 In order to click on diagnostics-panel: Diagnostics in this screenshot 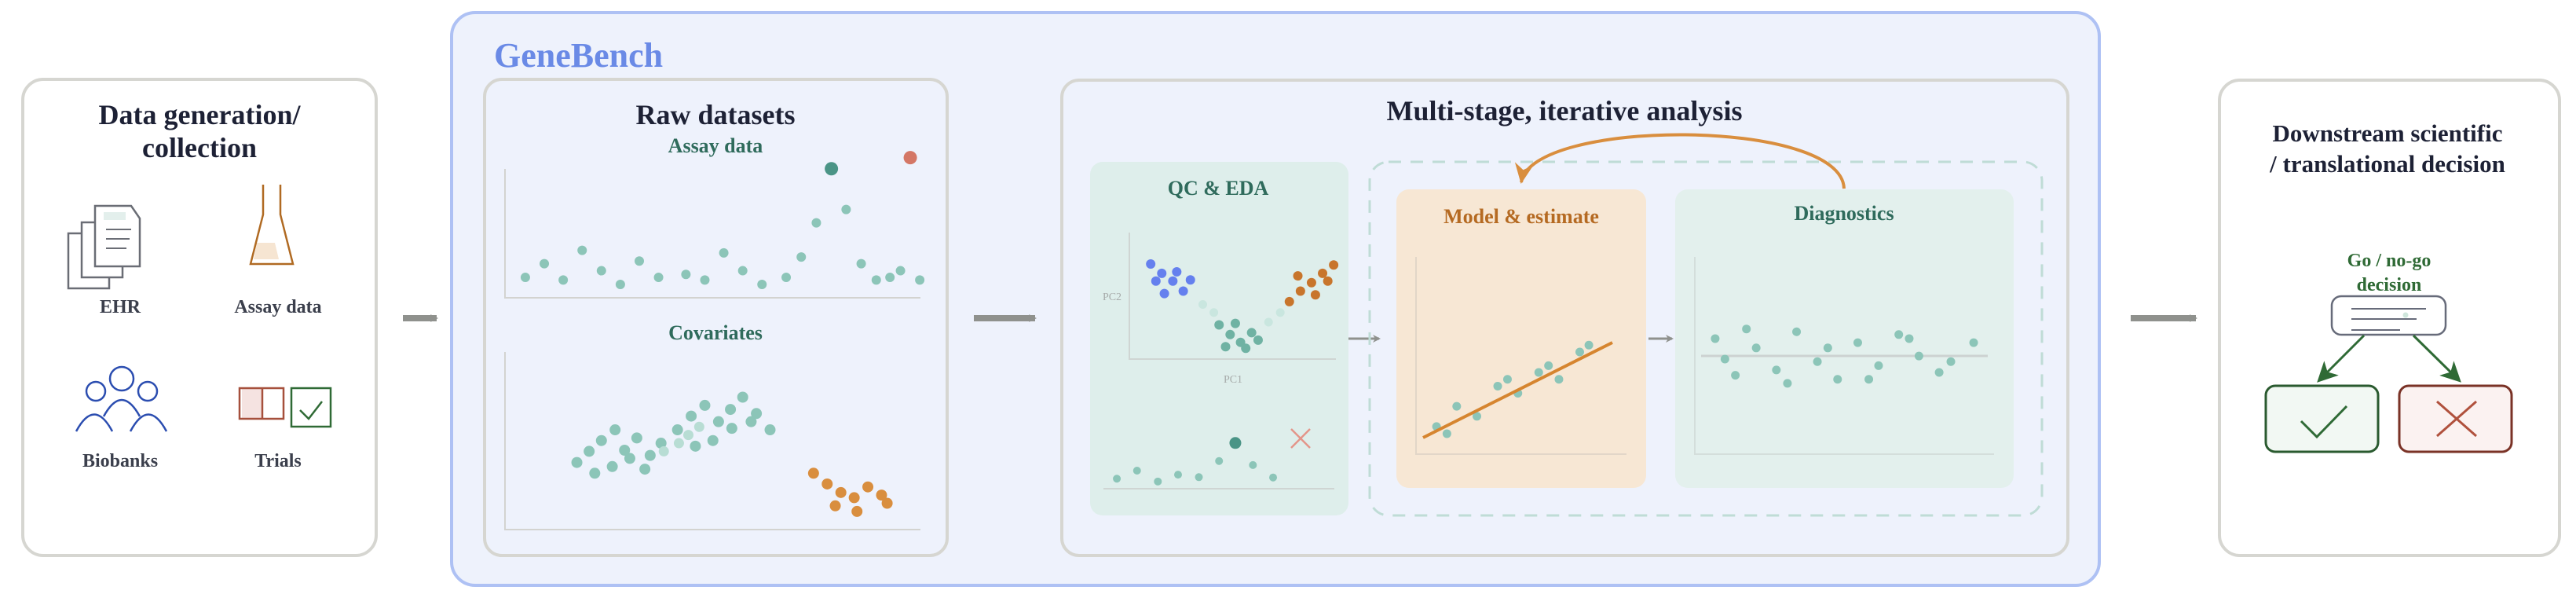, I will do `click(1845, 338)`.